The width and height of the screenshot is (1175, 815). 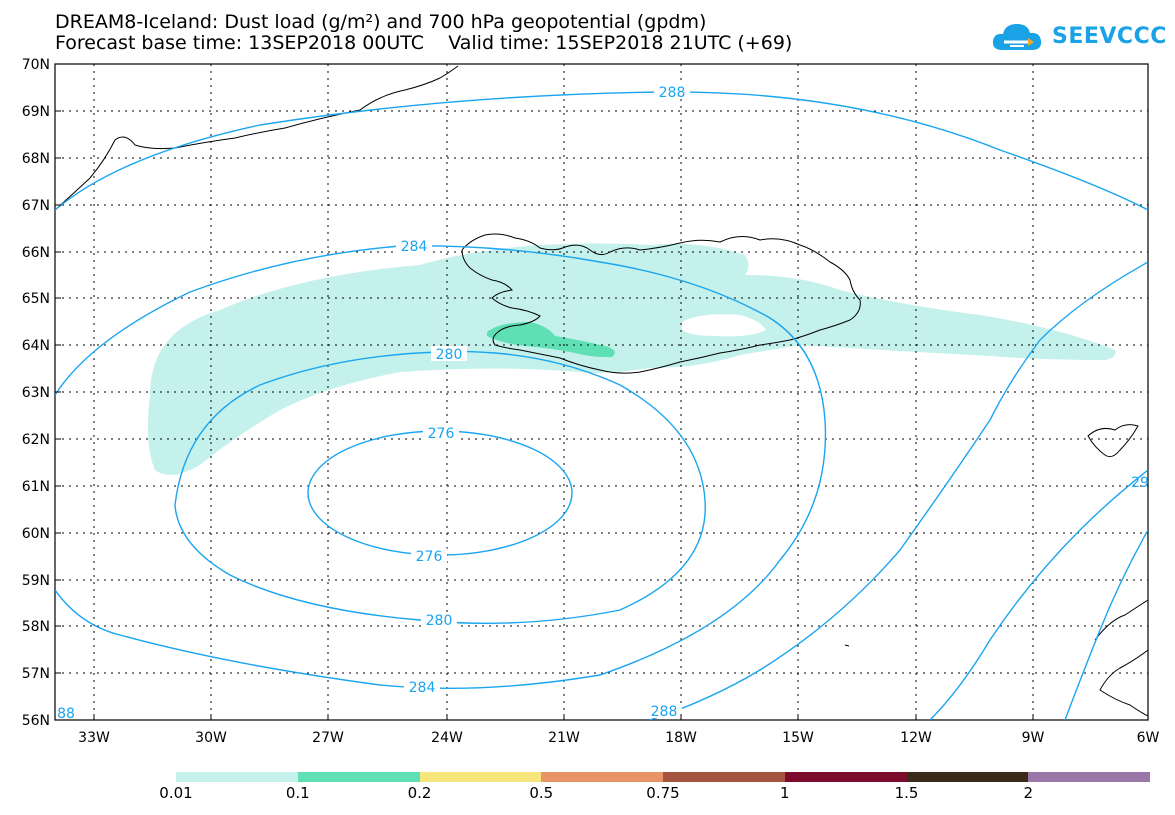 What do you see at coordinates (36, 65) in the screenshot?
I see `lat-label: 70N` at bounding box center [36, 65].